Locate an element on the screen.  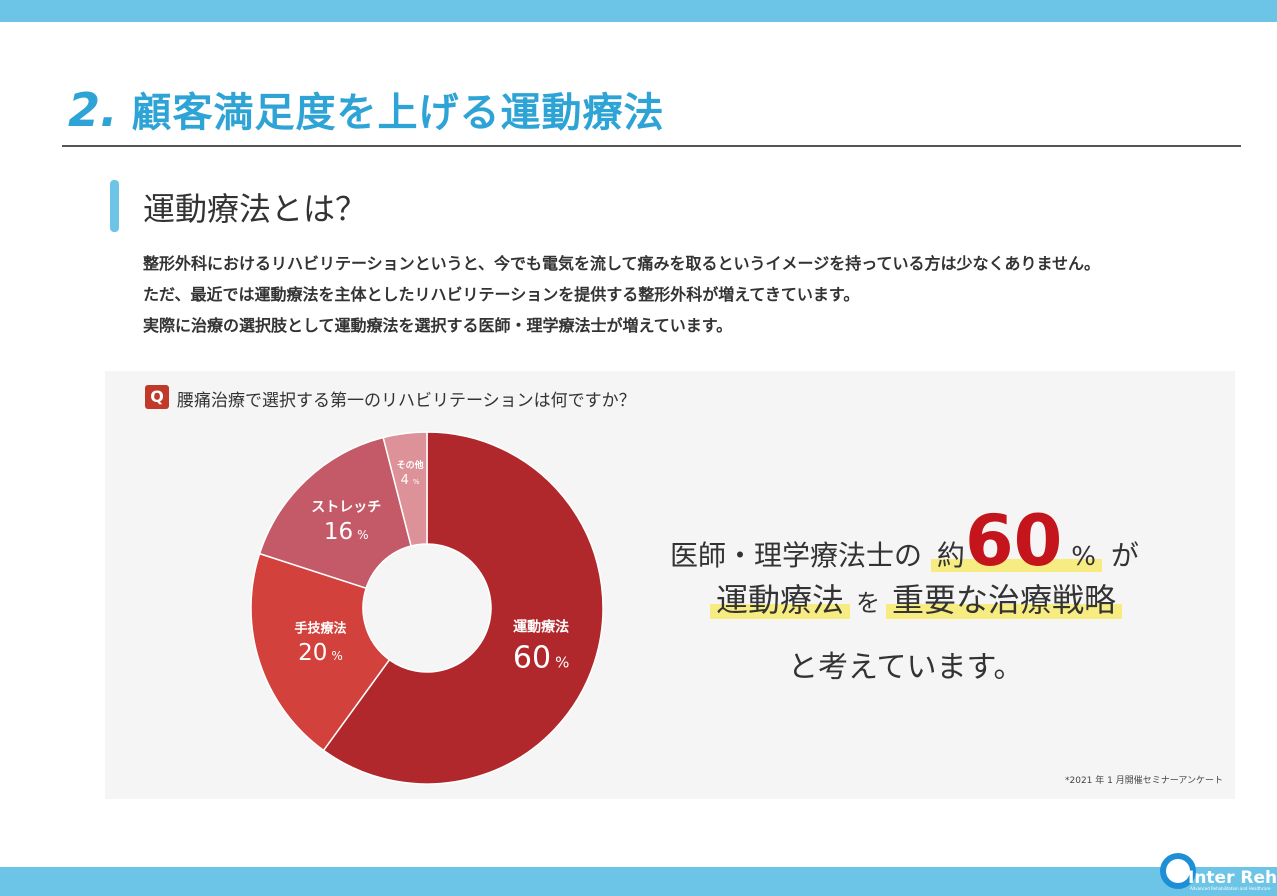
logo-ring-icon is located at coordinates (1178, 871).